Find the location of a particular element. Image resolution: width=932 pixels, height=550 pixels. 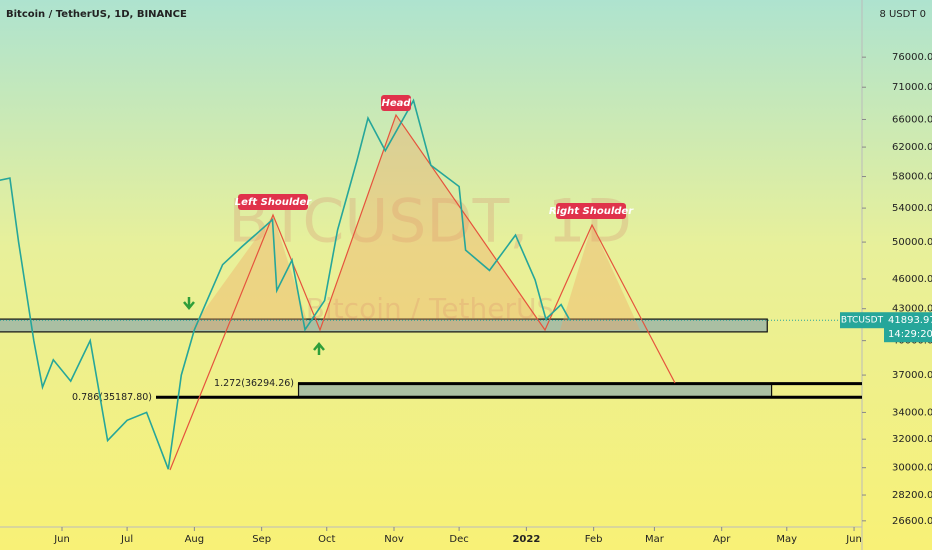

y-tick-label: 62000.00 is located at coordinates (912, 147).